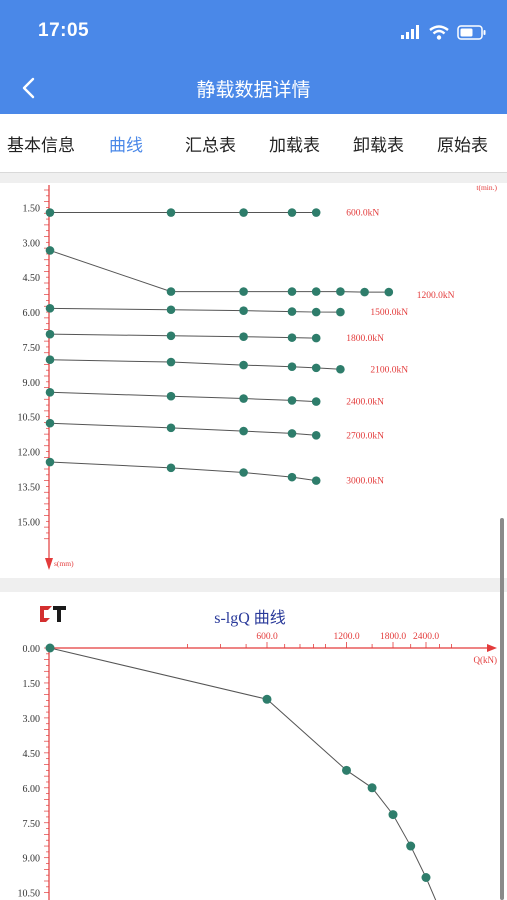 This screenshot has width=507, height=900. I want to click on tab-basic-info: 基本信息, so click(41, 146).